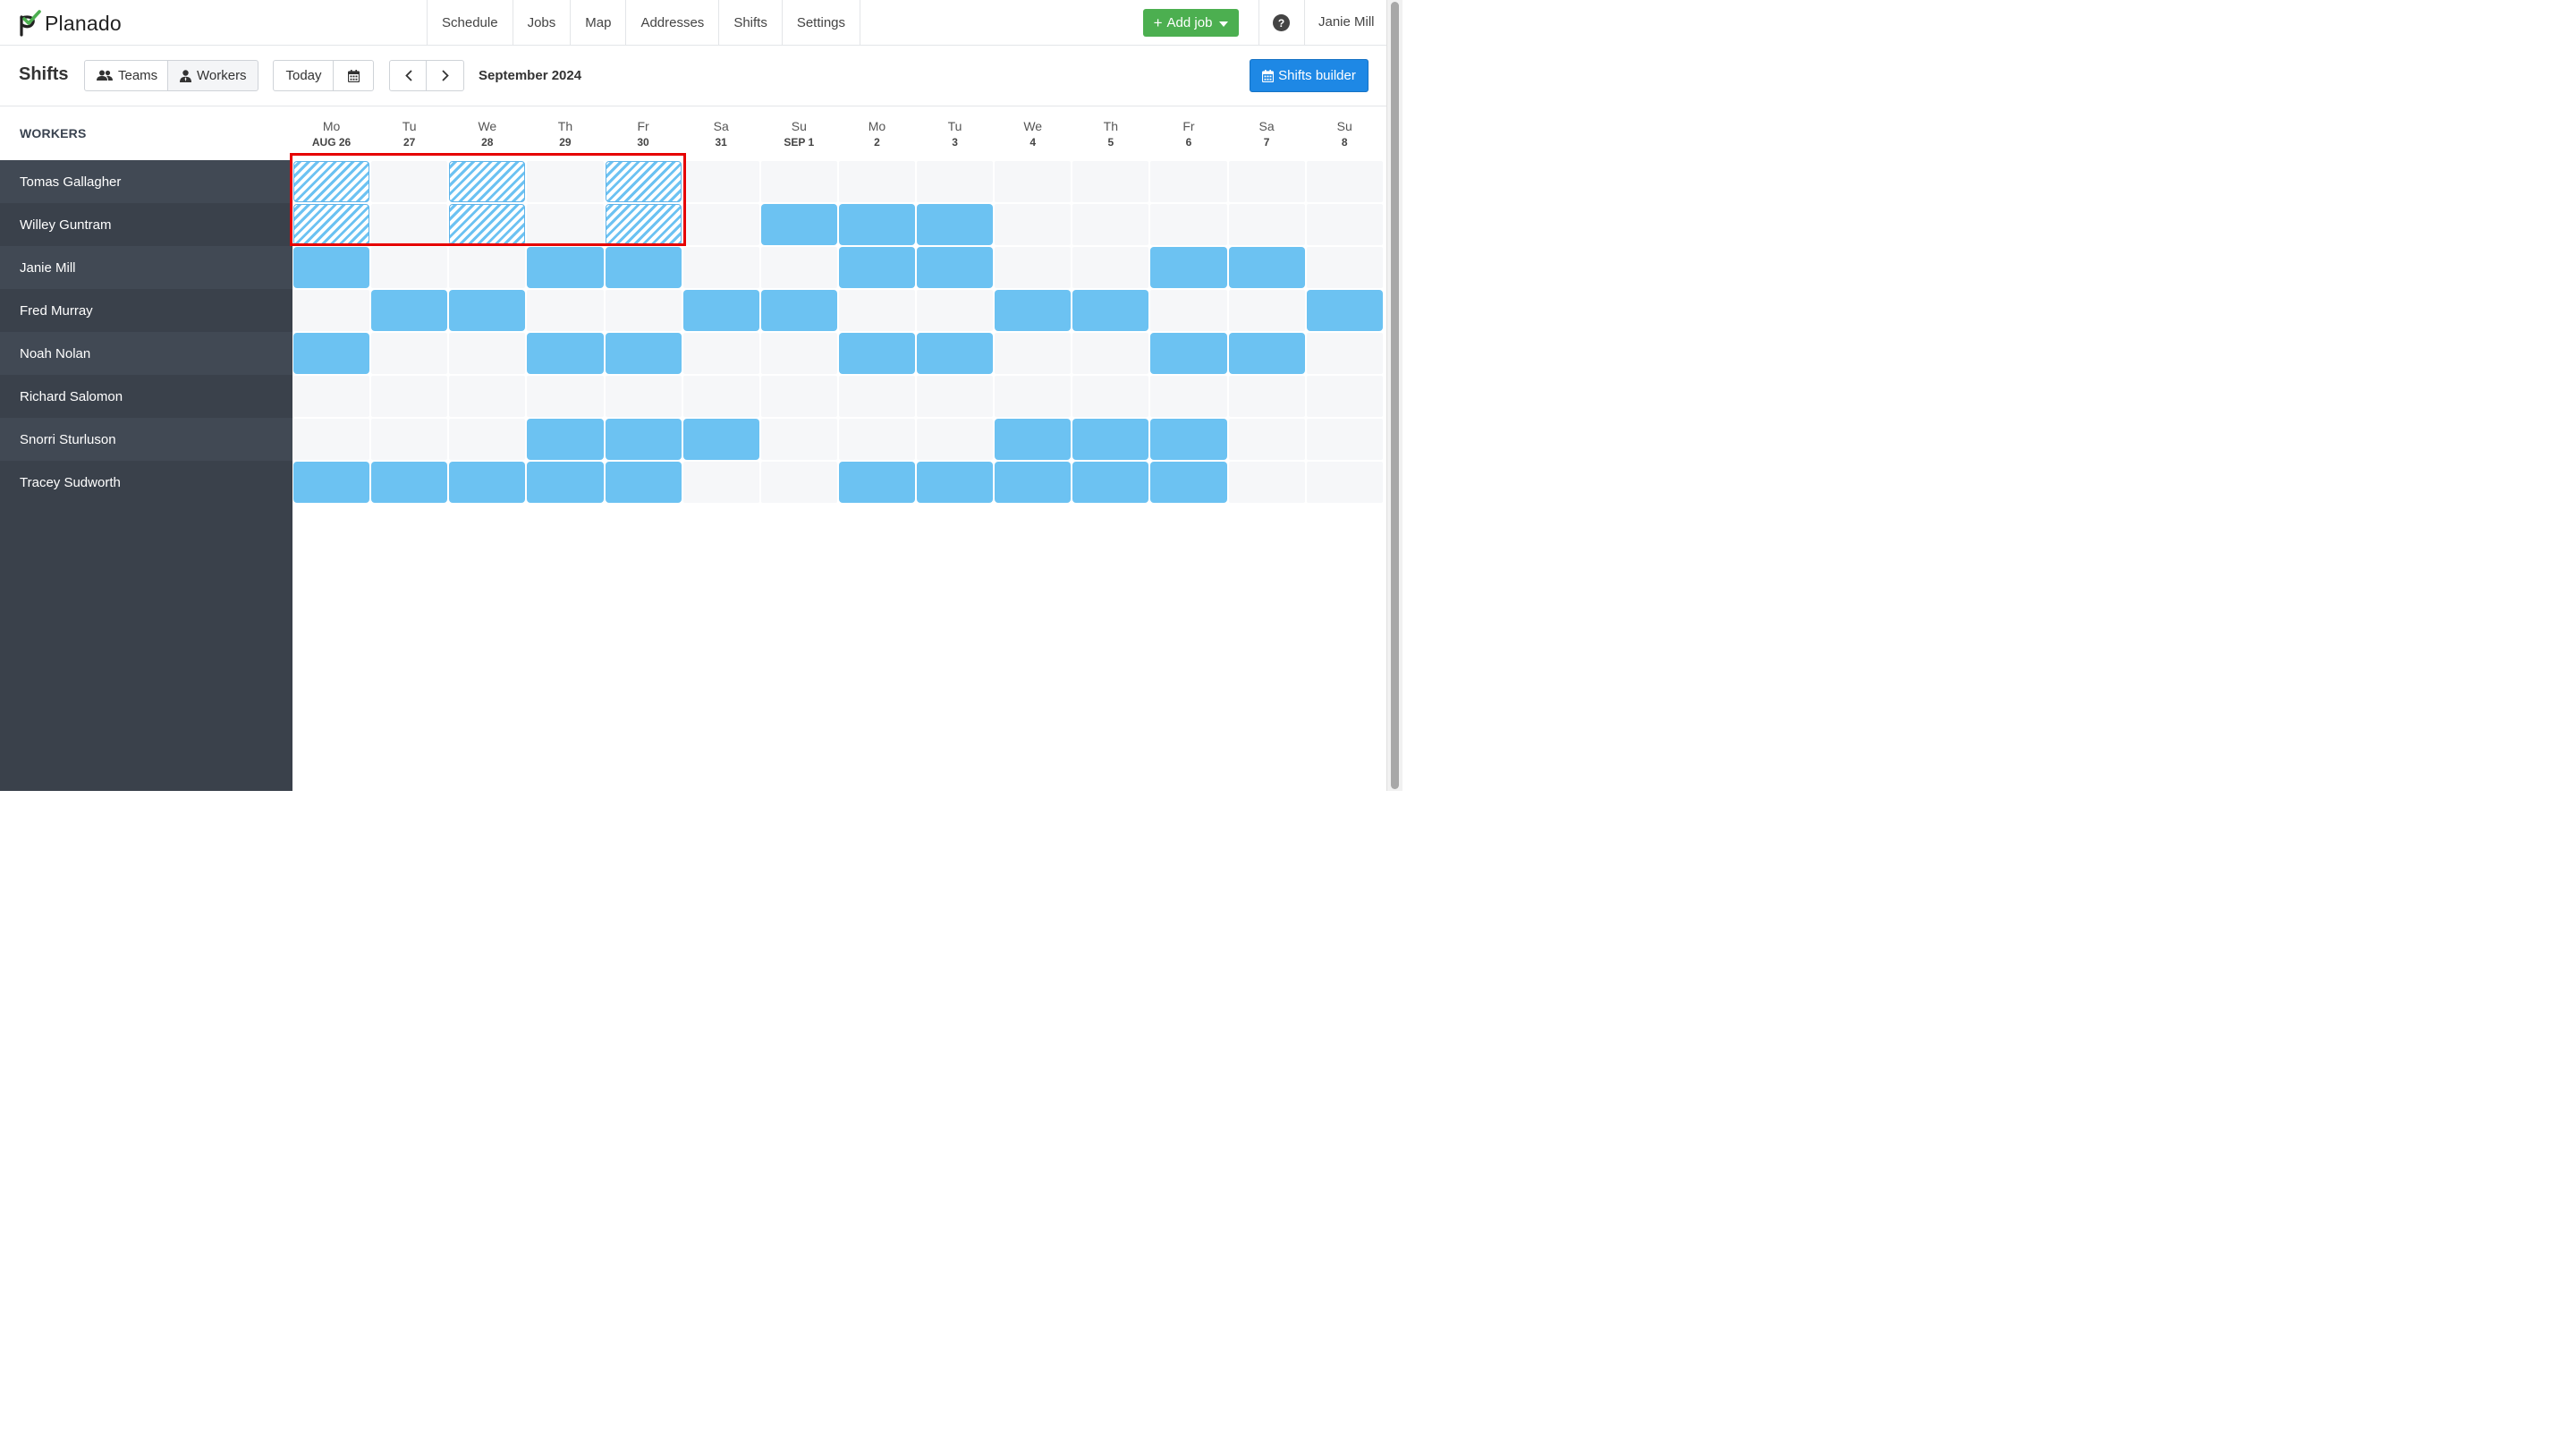 This screenshot has height=1453, width=2576. I want to click on shifts-builder-button: Shifts builder, so click(1309, 75).